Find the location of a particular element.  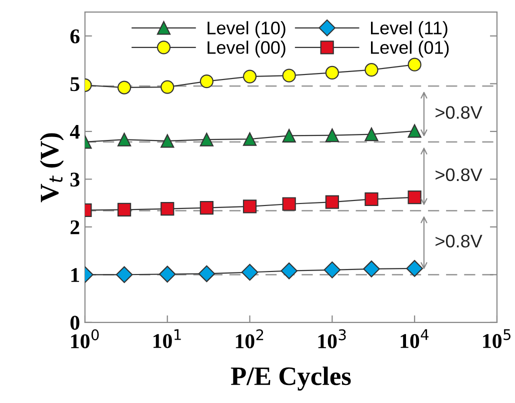

y-axis-title: V$_{t}$ (V) is located at coordinates (52, 167).